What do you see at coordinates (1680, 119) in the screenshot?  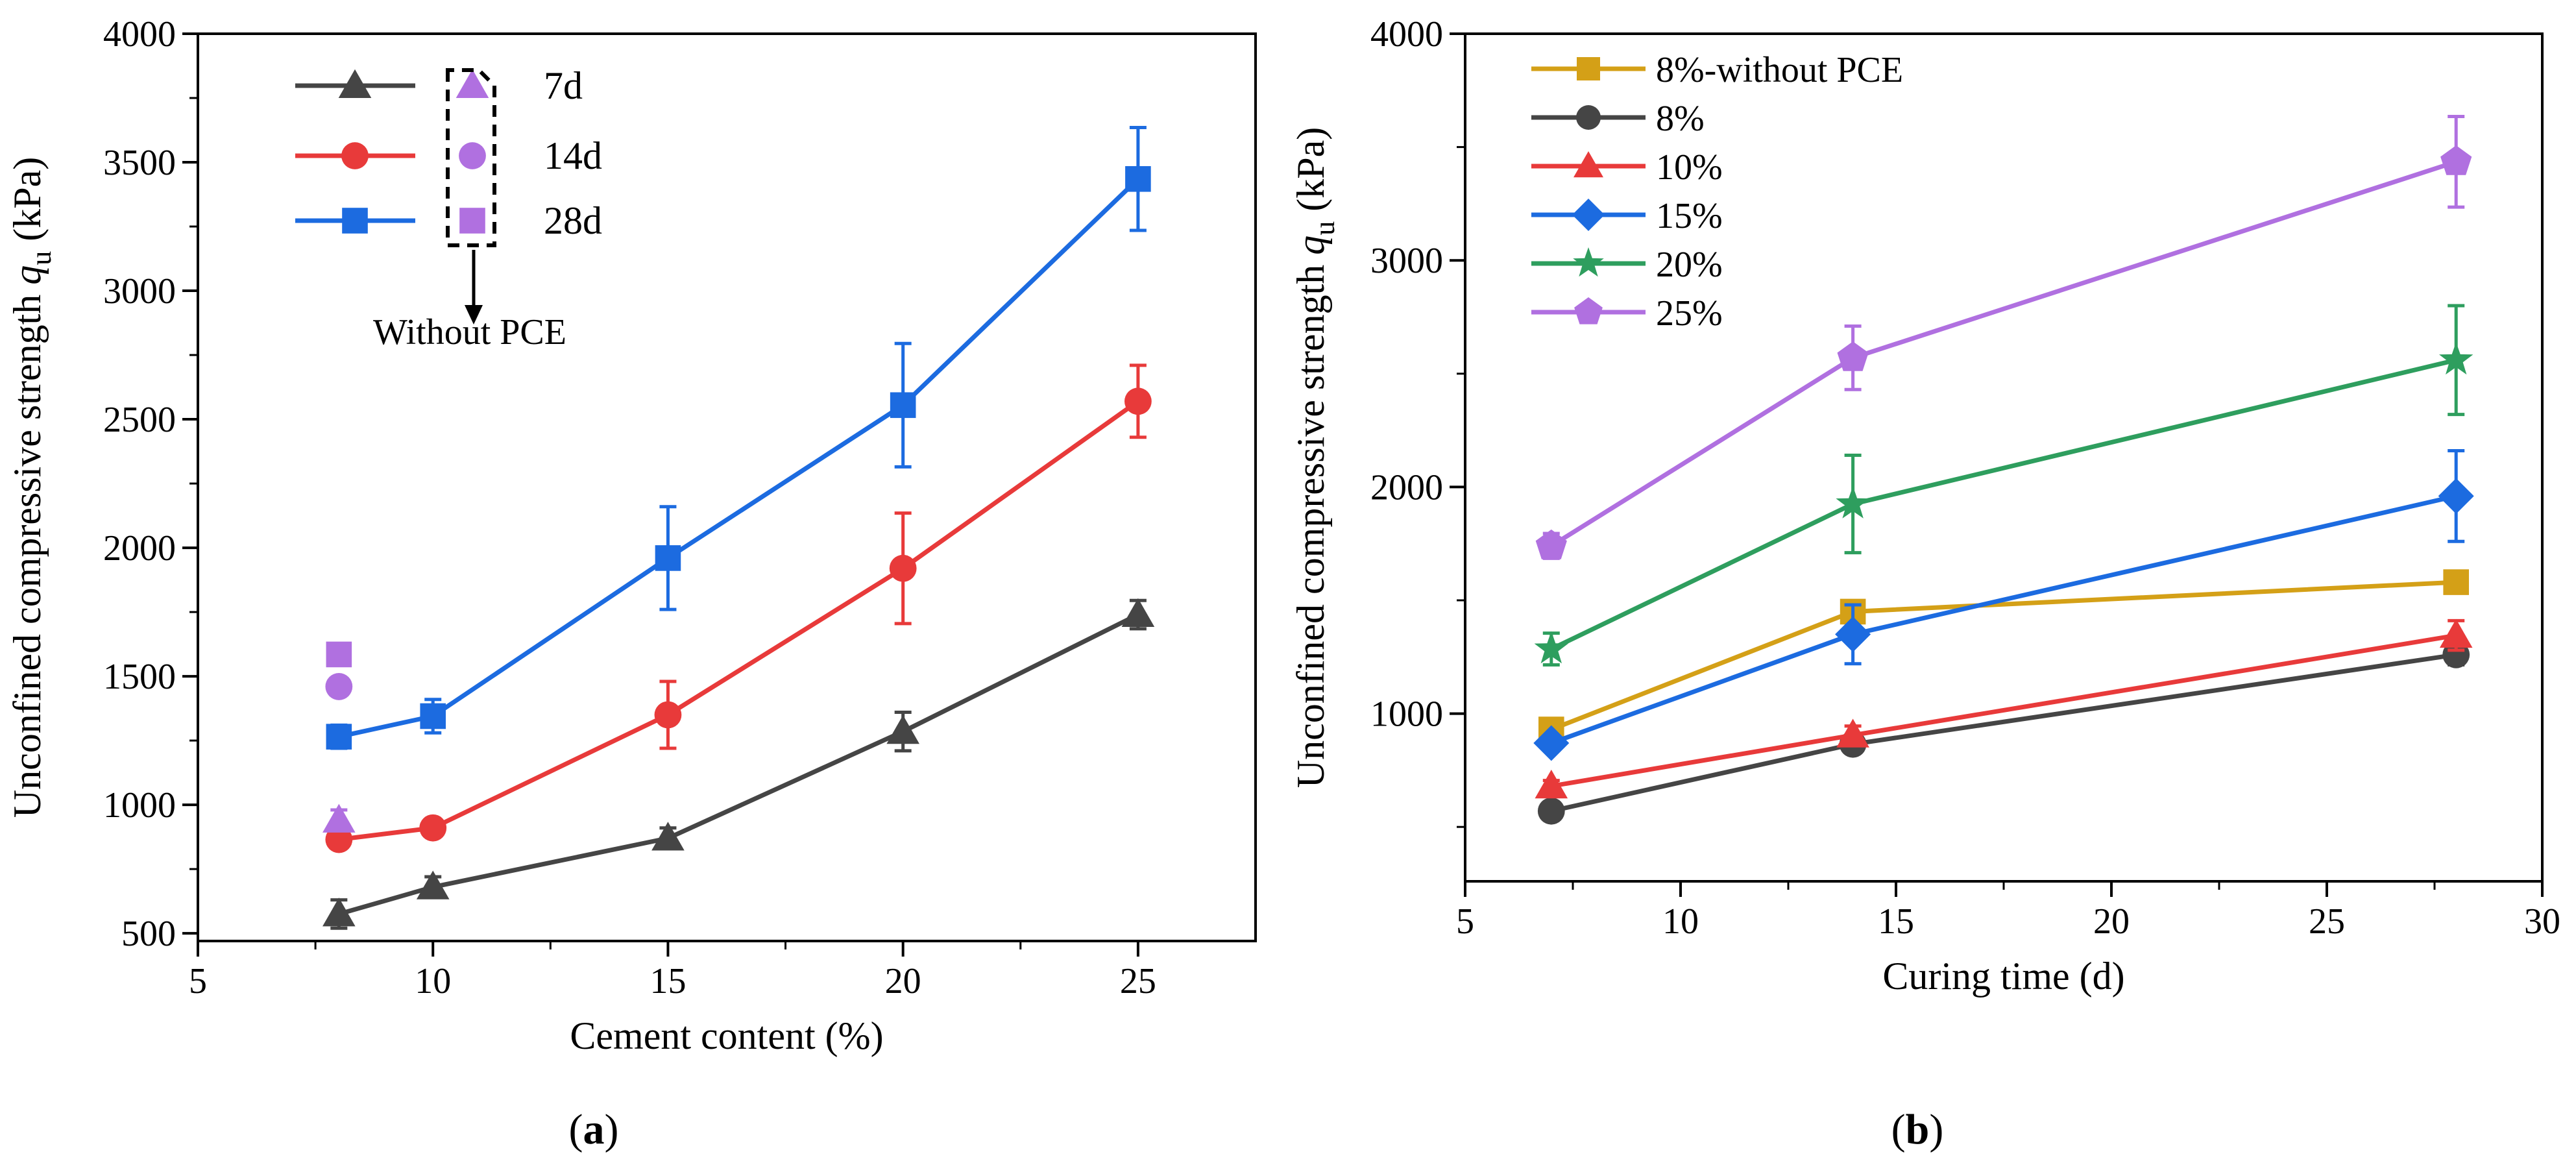 I see `legend-label: 8%` at bounding box center [1680, 119].